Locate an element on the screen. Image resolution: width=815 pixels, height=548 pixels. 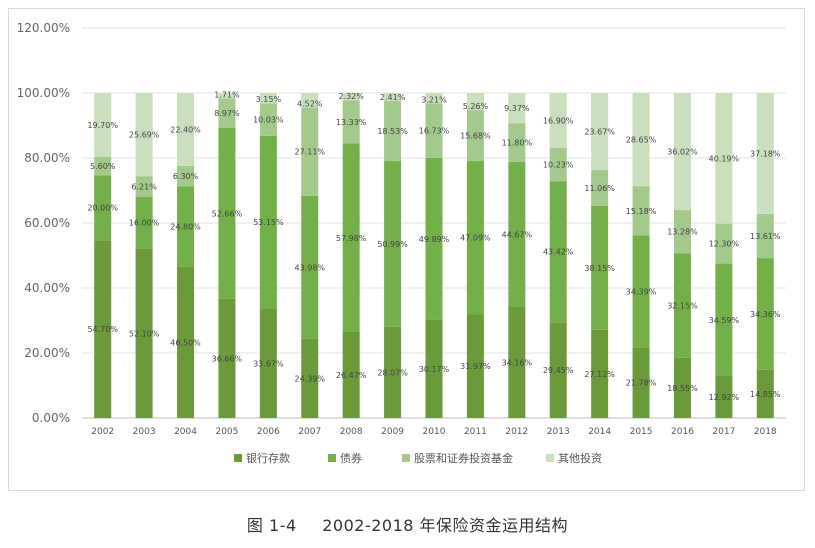
data-label: 40.19% is located at coordinates (724, 158).